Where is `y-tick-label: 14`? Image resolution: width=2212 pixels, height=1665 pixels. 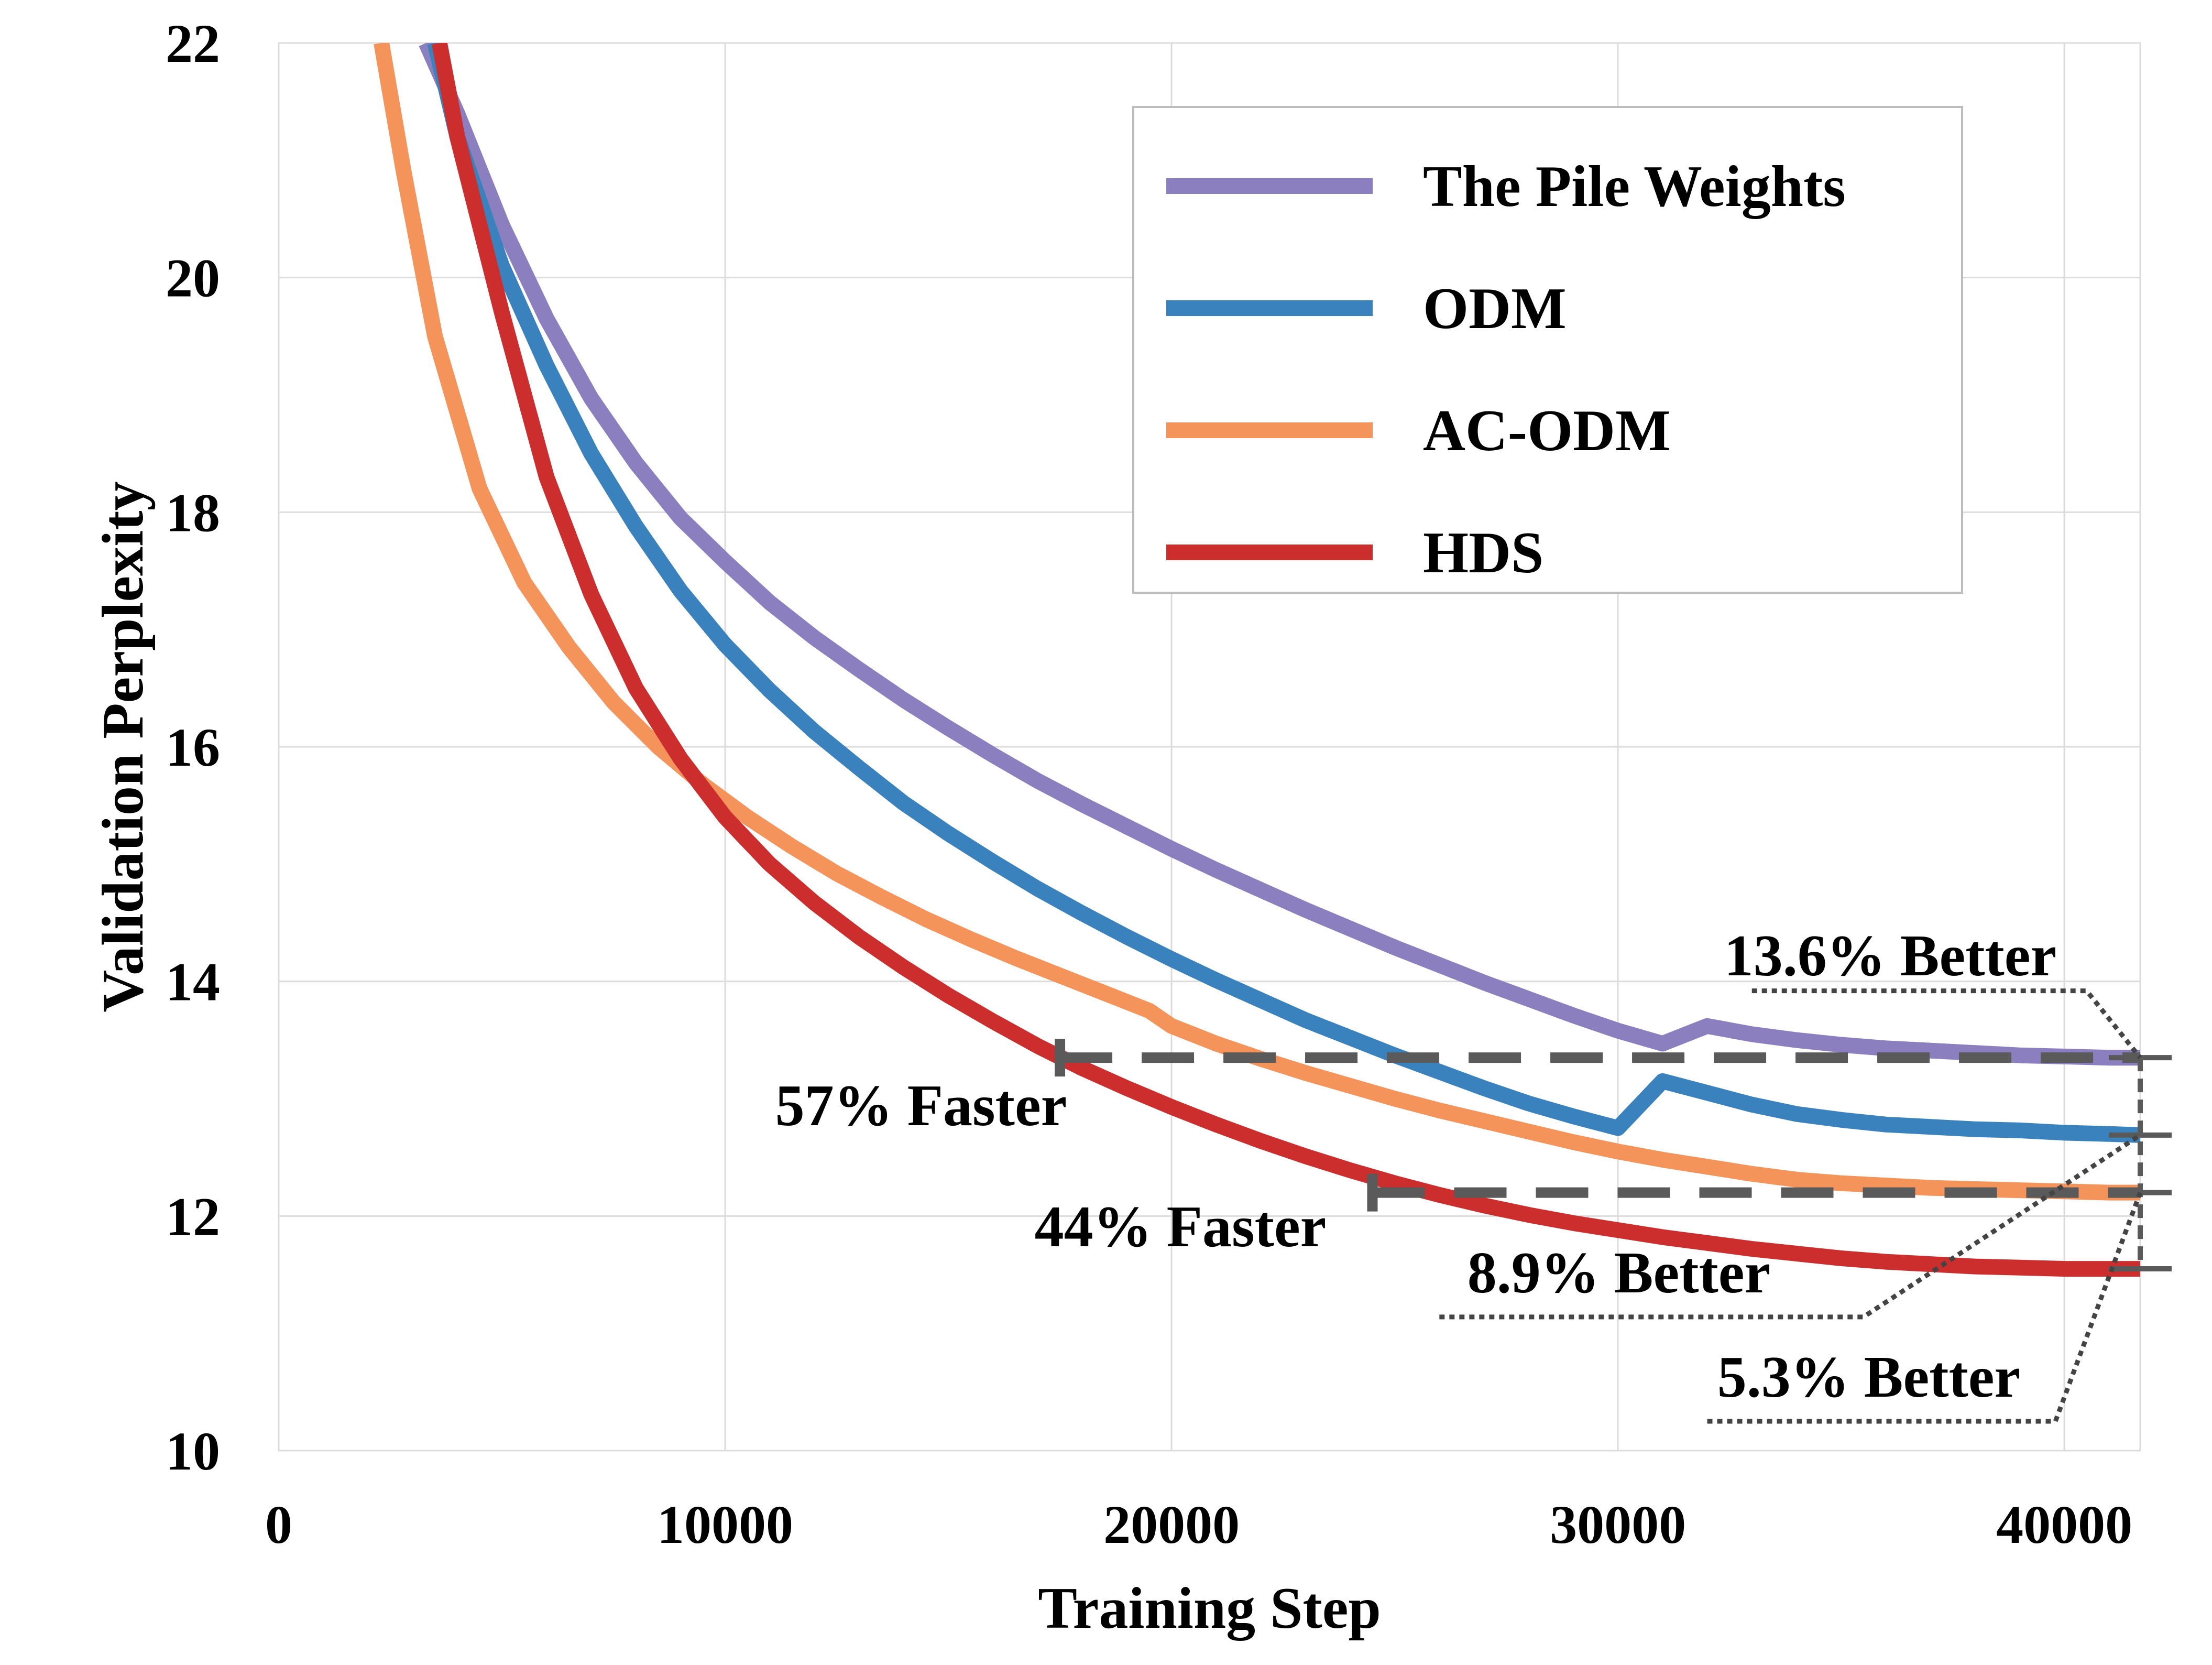 y-tick-label: 14 is located at coordinates (193, 983).